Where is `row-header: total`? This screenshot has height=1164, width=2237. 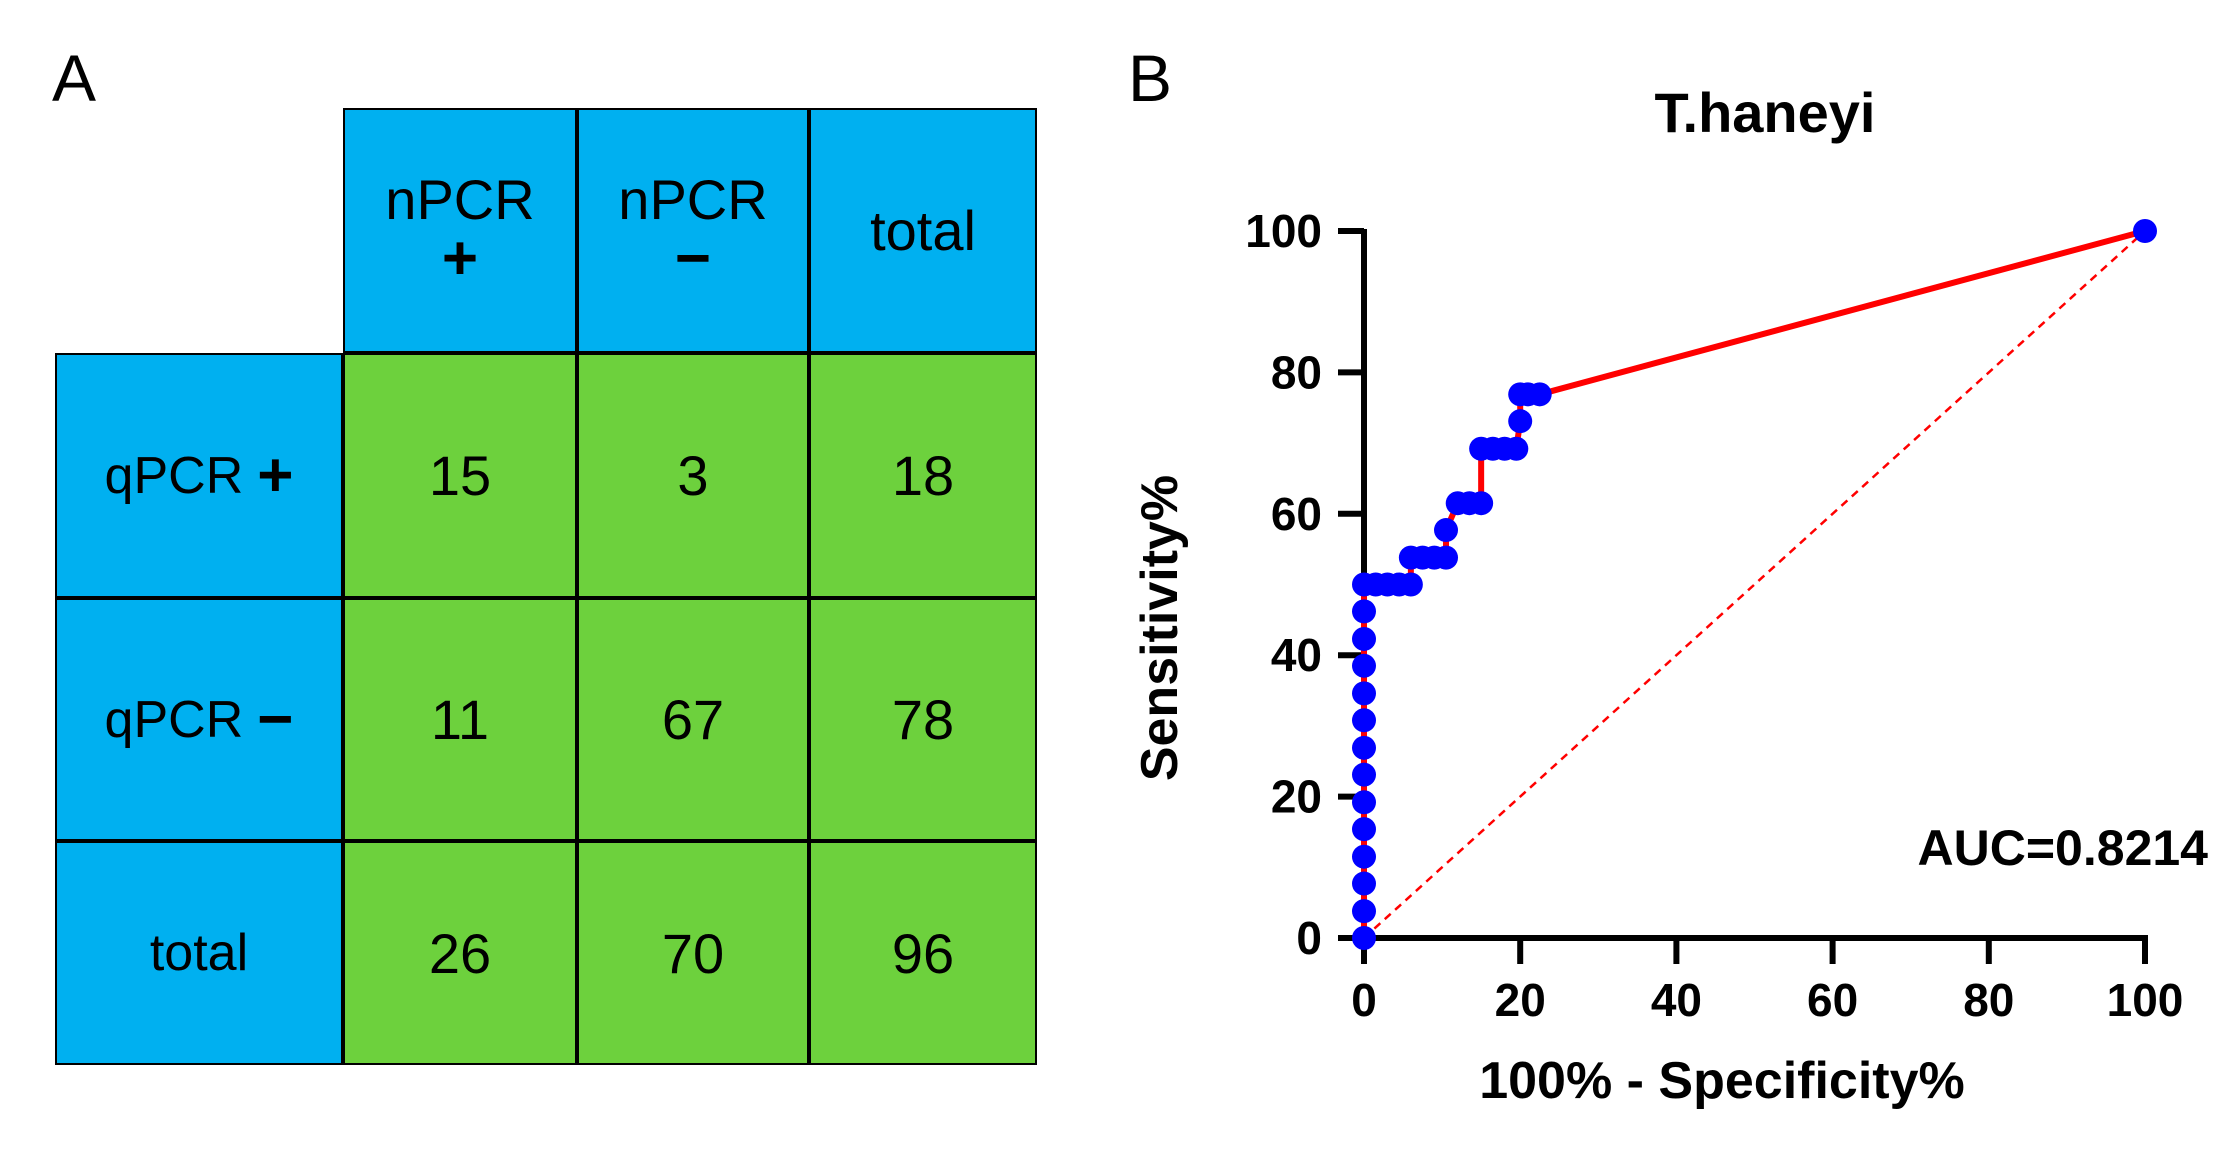
row-header: total is located at coordinates (199, 953).